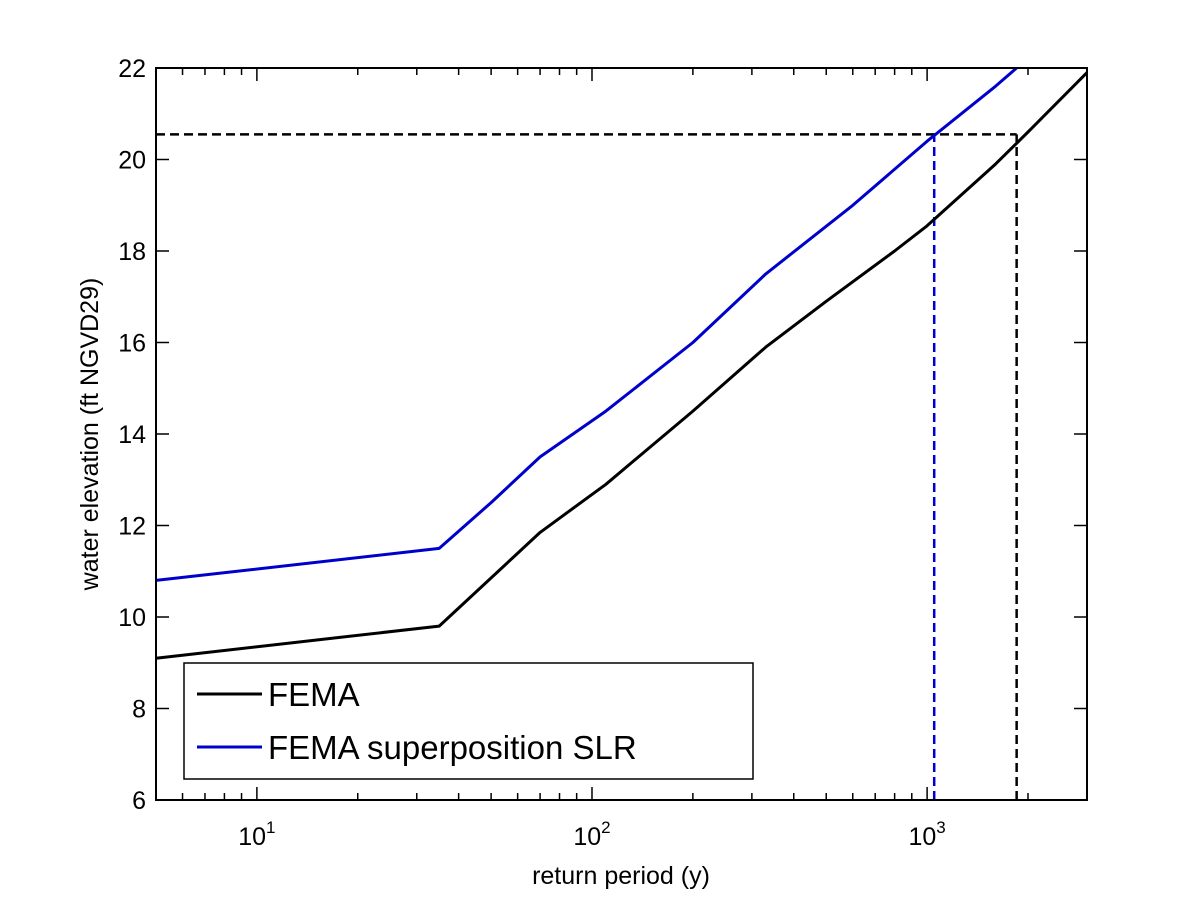  What do you see at coordinates (256, 834) in the screenshot?
I see `x-tick-label: 10¹` at bounding box center [256, 834].